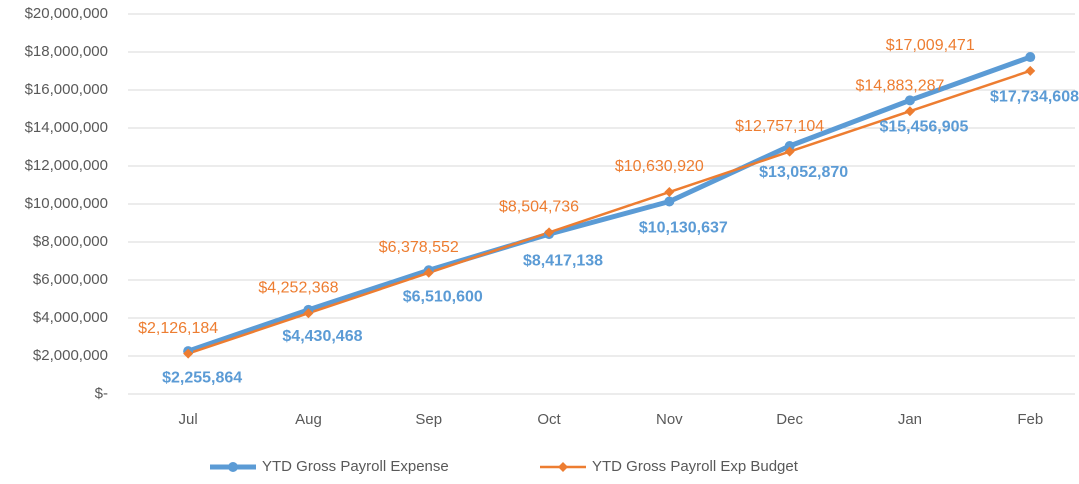 This screenshot has height=484, width=1079. Describe the element at coordinates (66, 203) in the screenshot. I see `y-tick-label: $10,000,000` at that location.